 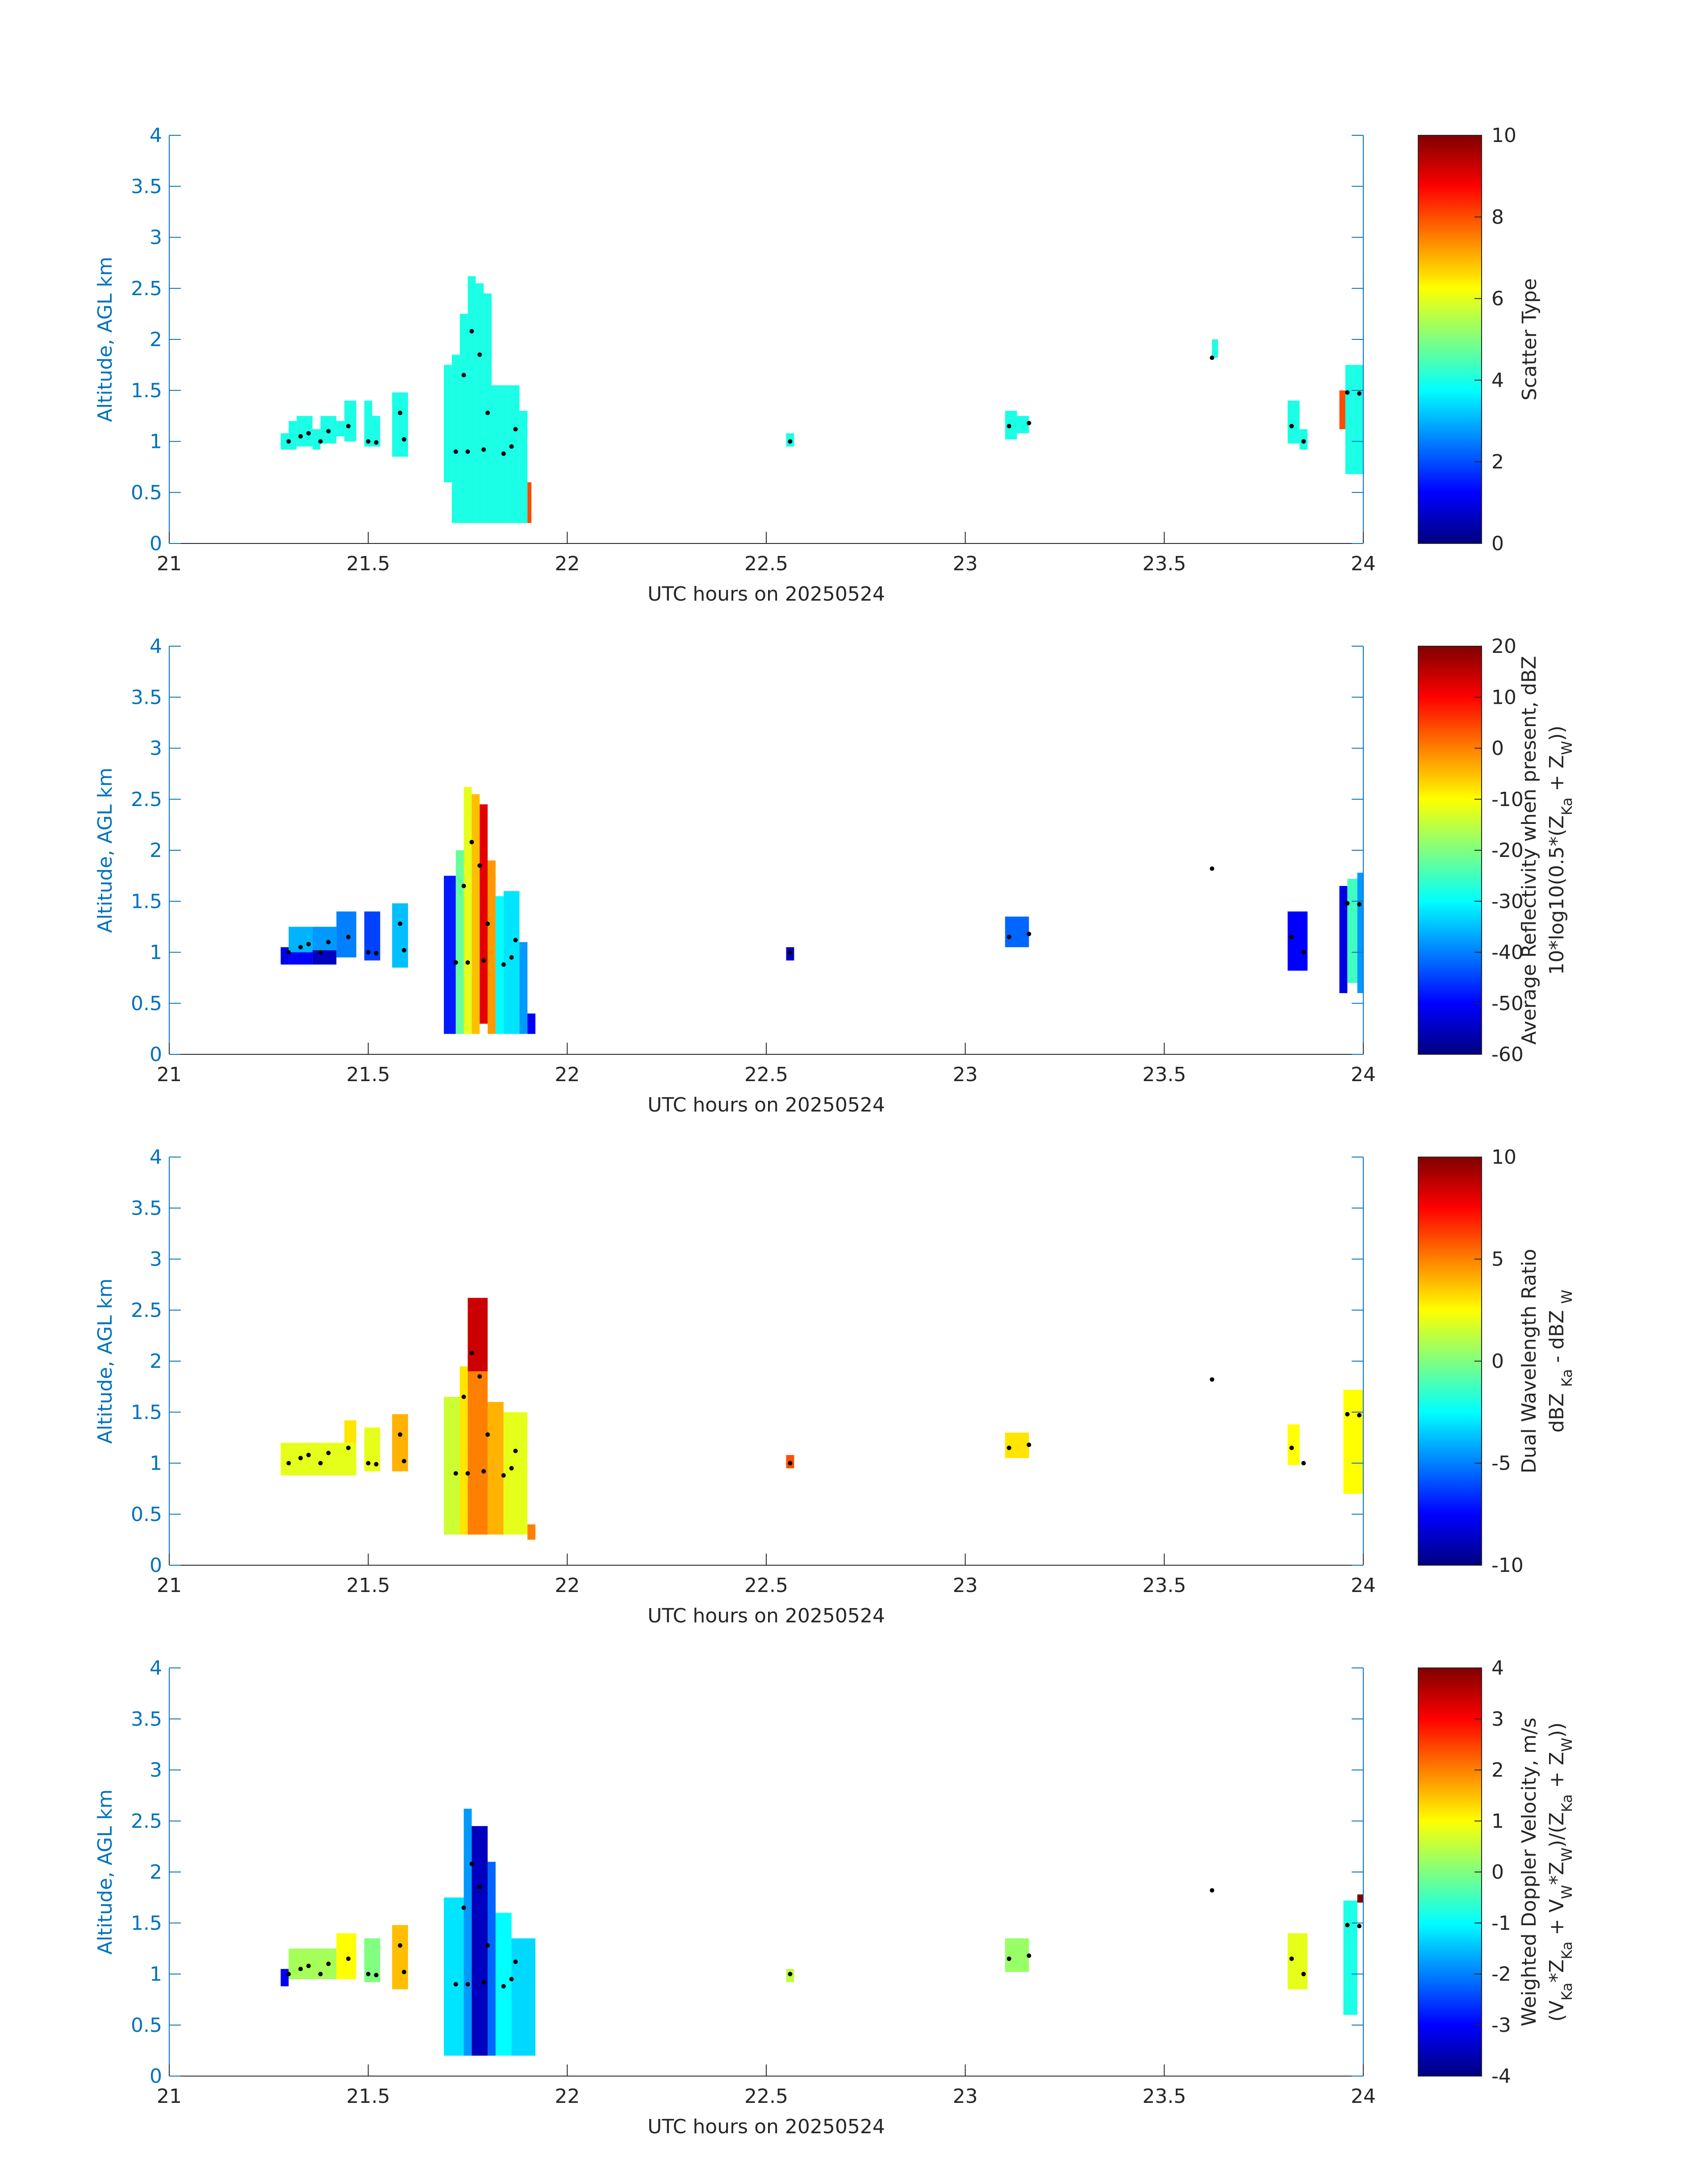 I want to click on colorbar-tick-label: 10, so click(x=1503, y=1157).